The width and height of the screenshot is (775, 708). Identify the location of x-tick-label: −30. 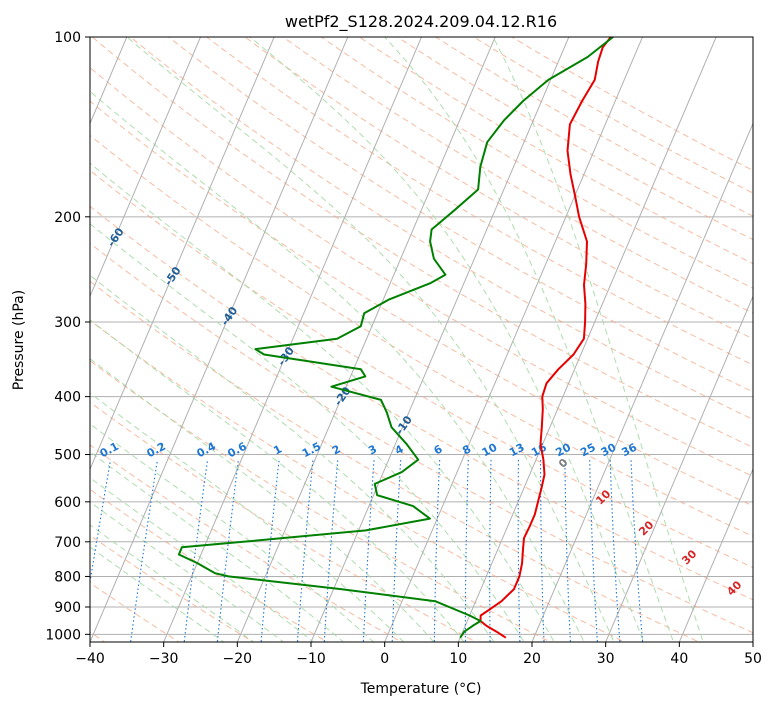
(164, 659).